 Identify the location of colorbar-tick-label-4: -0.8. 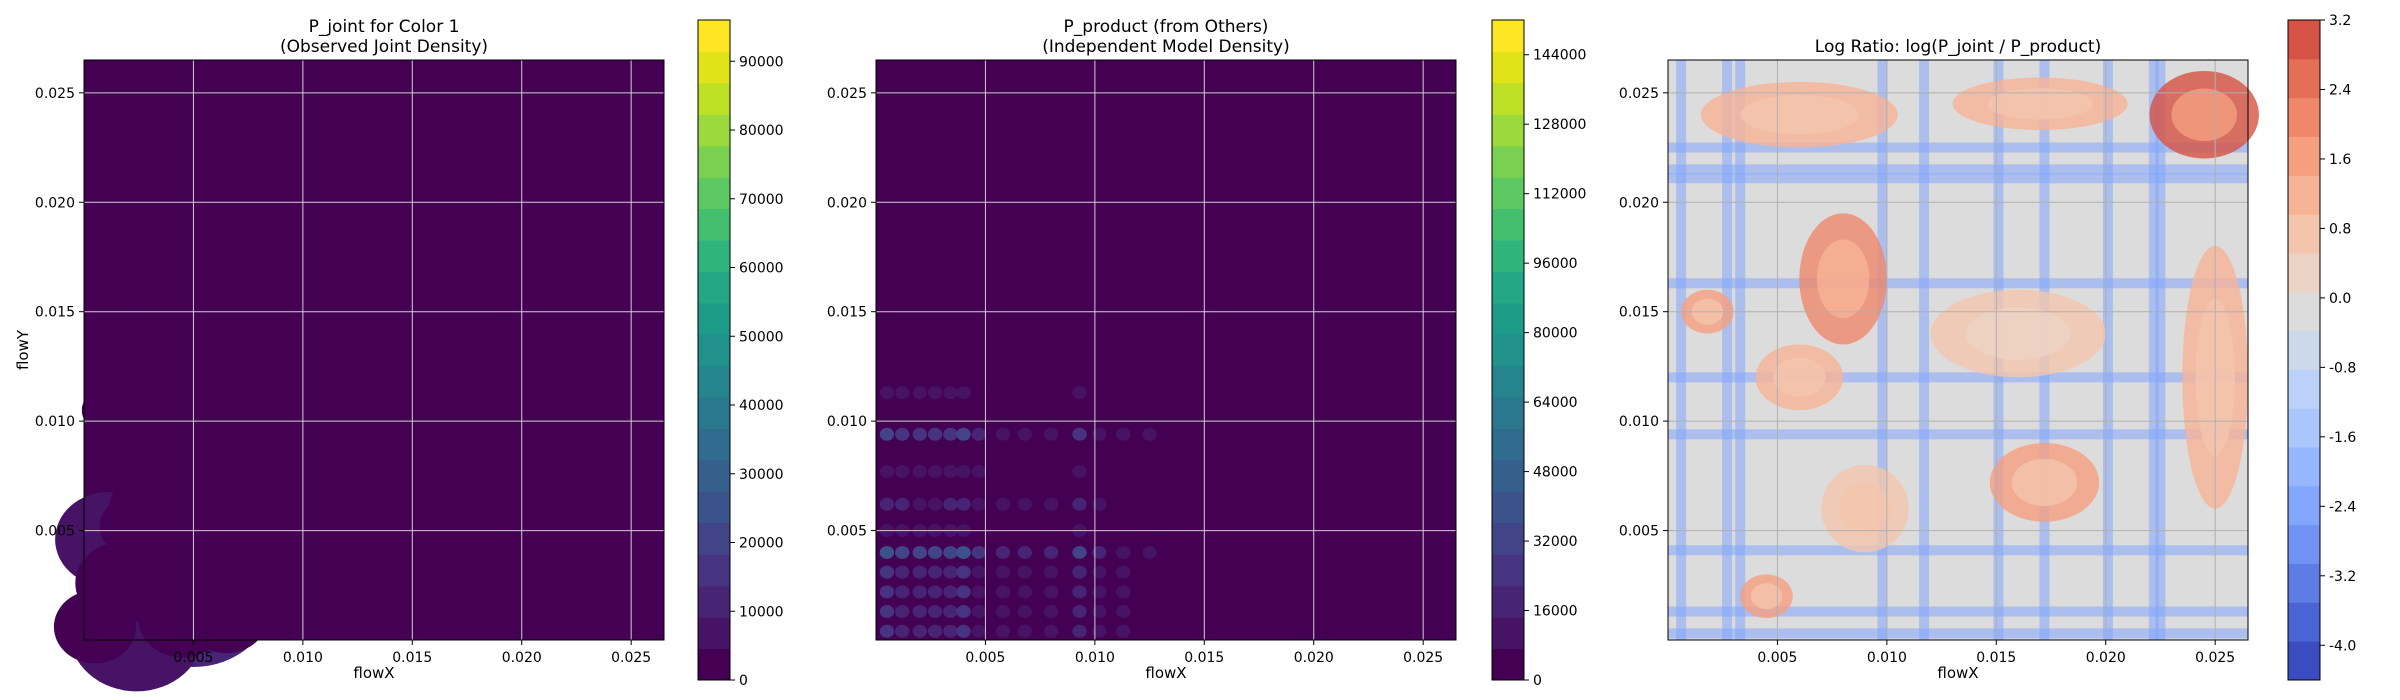
(2342, 368).